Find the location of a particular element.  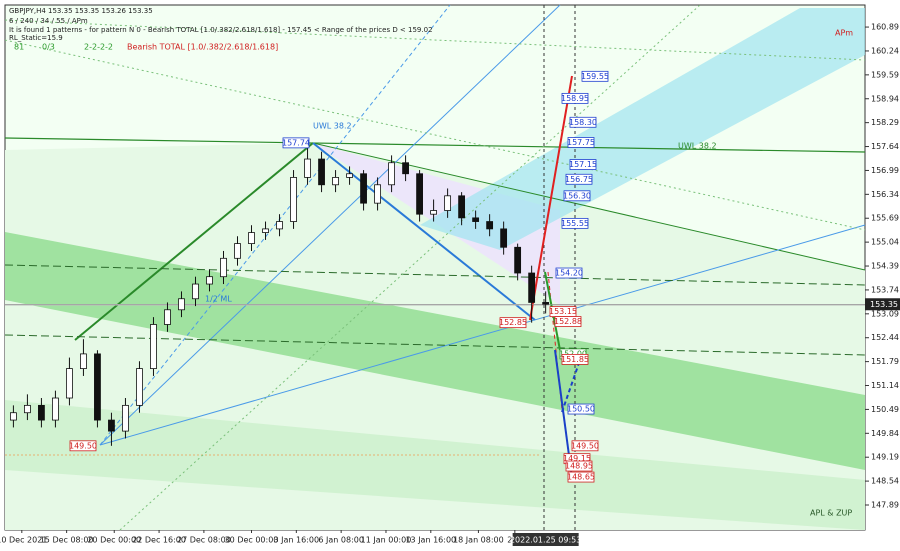

y-tick-label: 160.24 is located at coordinates (885, 50).